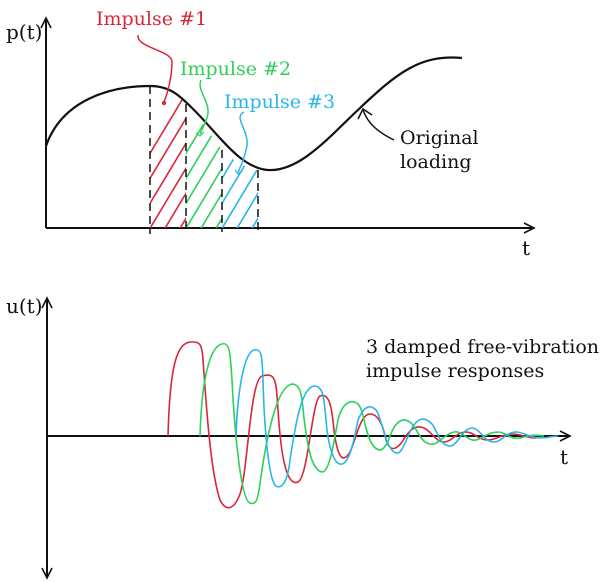 This screenshot has height=582, width=600. What do you see at coordinates (564, 457) in the screenshot?
I see `t-axis-bottom-label: t` at bounding box center [564, 457].